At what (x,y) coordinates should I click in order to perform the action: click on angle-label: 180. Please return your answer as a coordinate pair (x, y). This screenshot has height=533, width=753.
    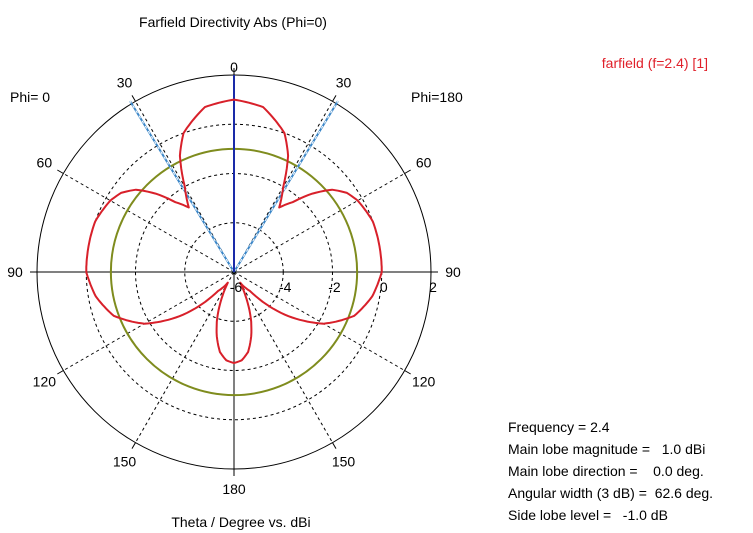
    Looking at the image, I should click on (234, 489).